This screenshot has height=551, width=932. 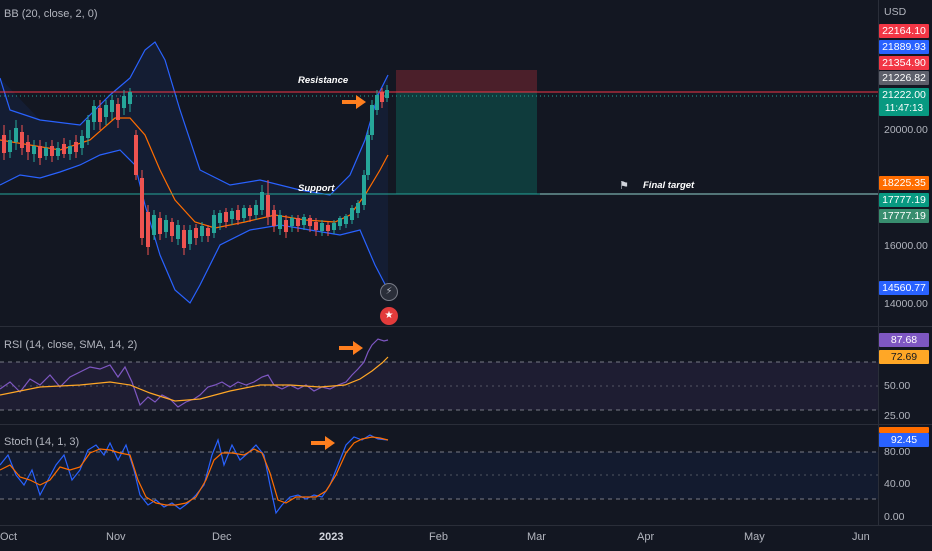 I want to click on basis-tag: 21354.90, so click(x=904, y=63).